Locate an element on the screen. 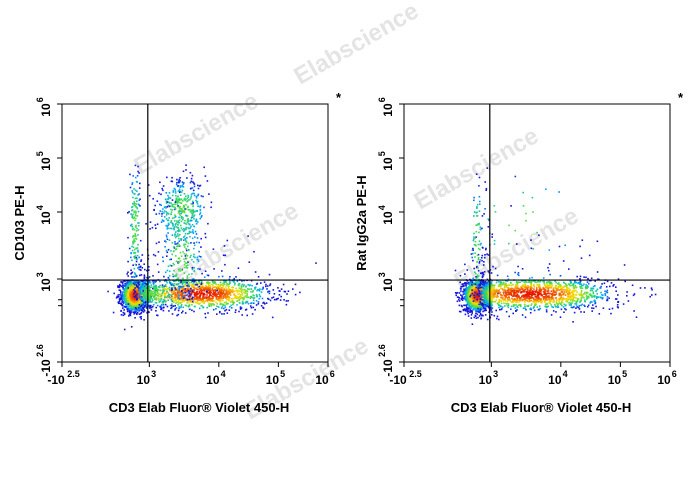 The width and height of the screenshot is (688, 490). y-tick-label: 10 is located at coordinates (46, 110).